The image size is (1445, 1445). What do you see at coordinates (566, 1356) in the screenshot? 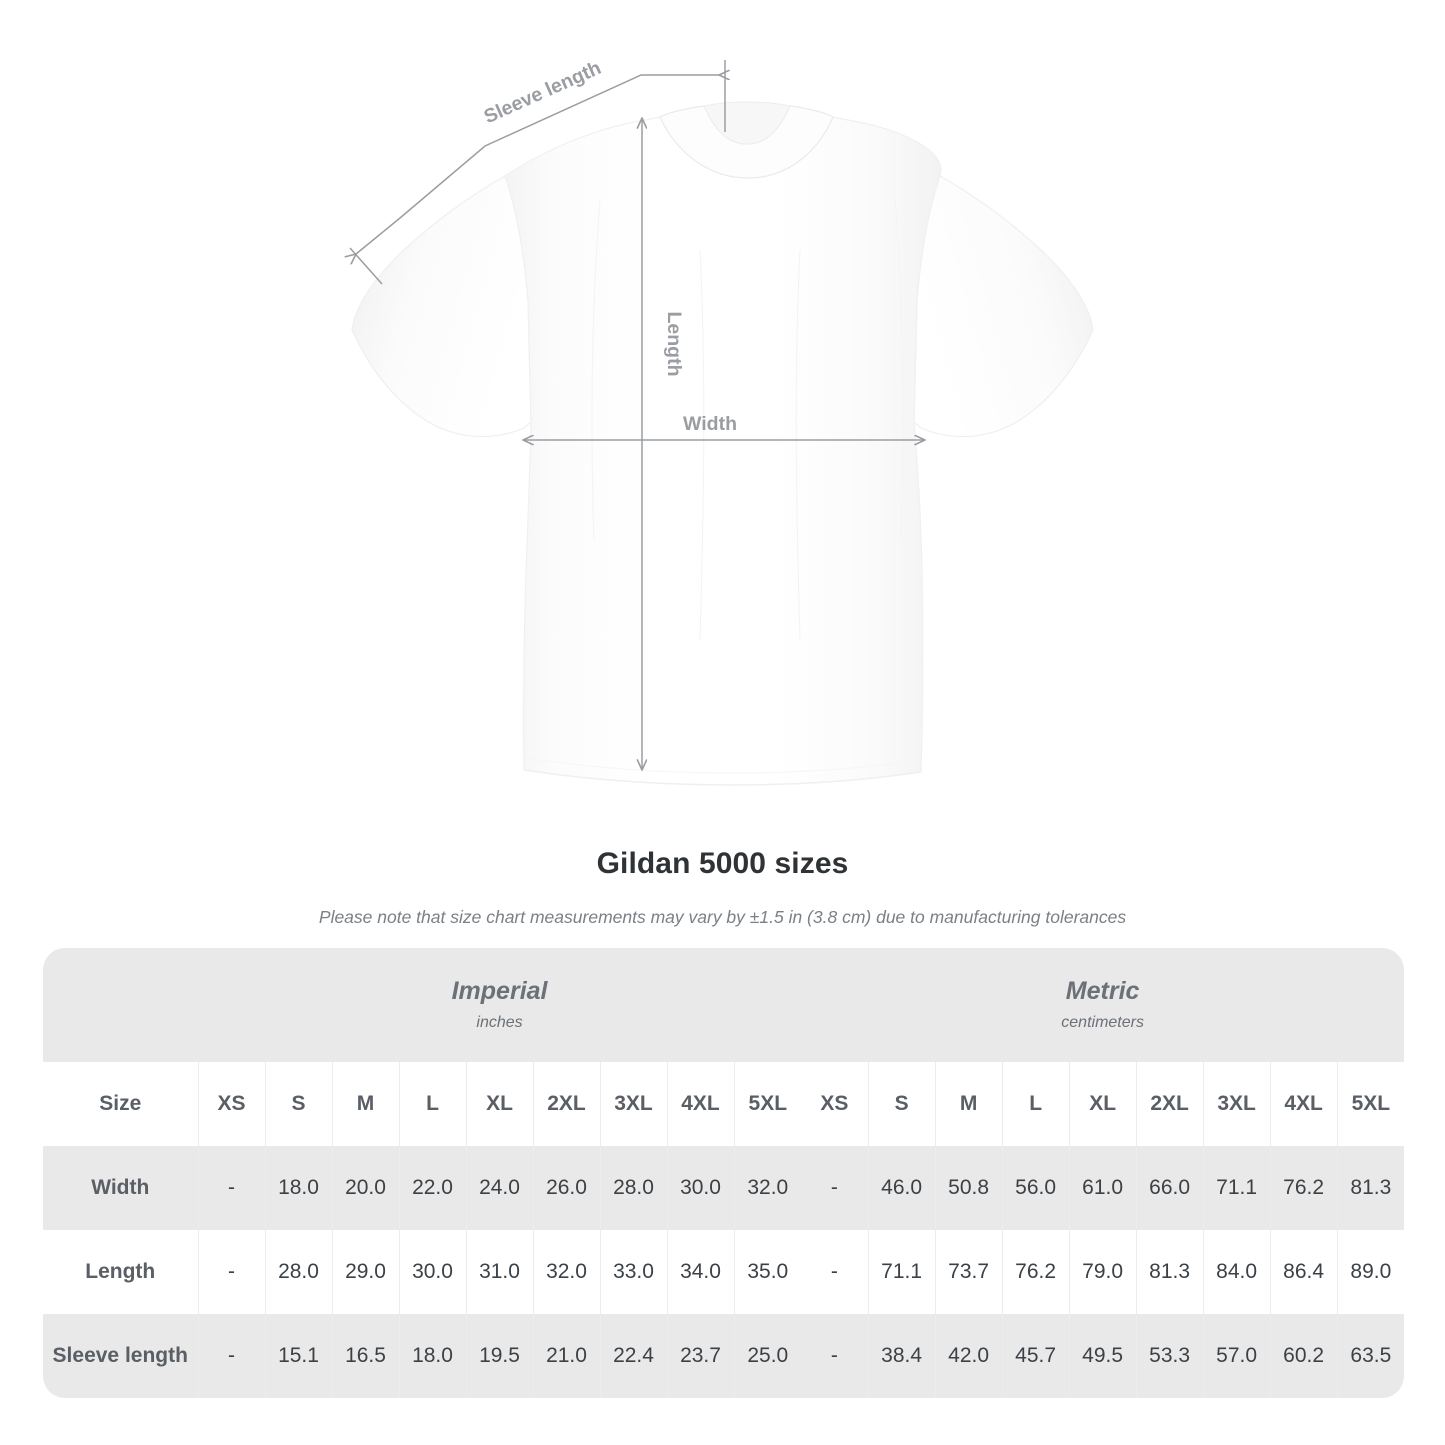
I see `cell-sleeve-imperial-2xl: 21.0` at bounding box center [566, 1356].